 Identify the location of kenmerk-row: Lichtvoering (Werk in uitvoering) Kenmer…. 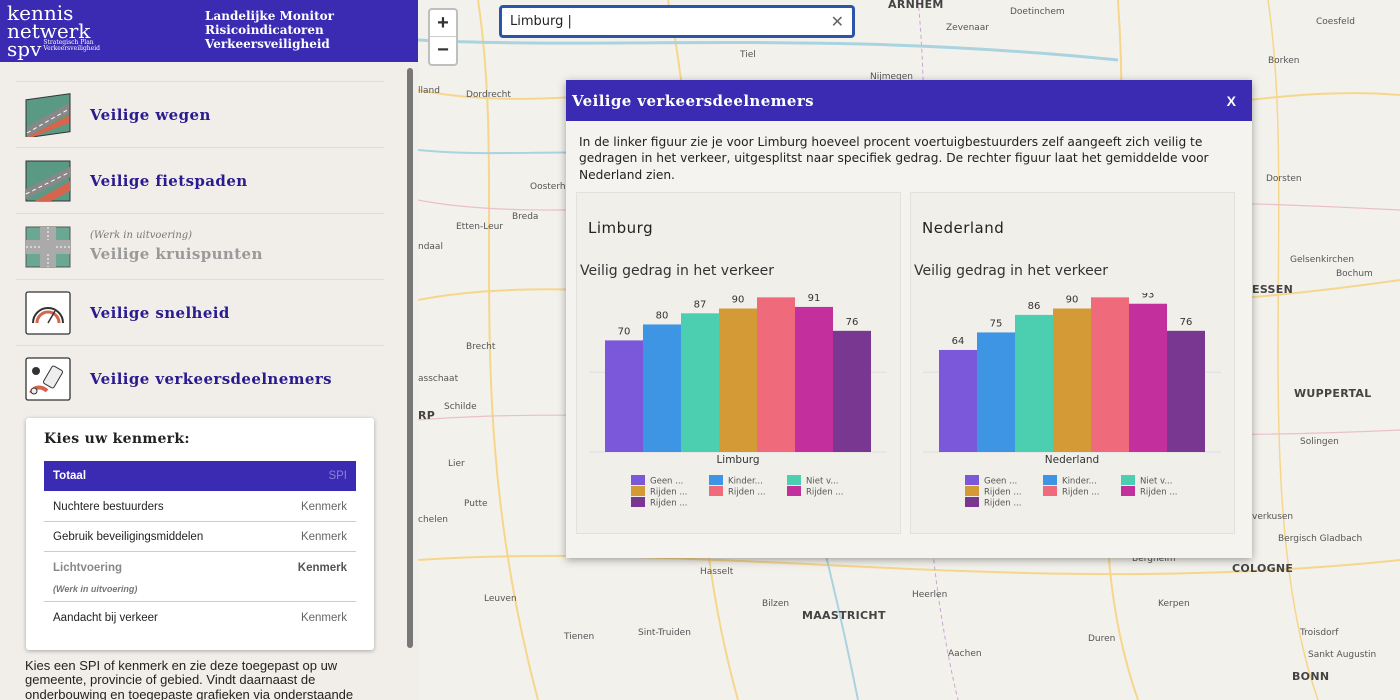
(200, 577).